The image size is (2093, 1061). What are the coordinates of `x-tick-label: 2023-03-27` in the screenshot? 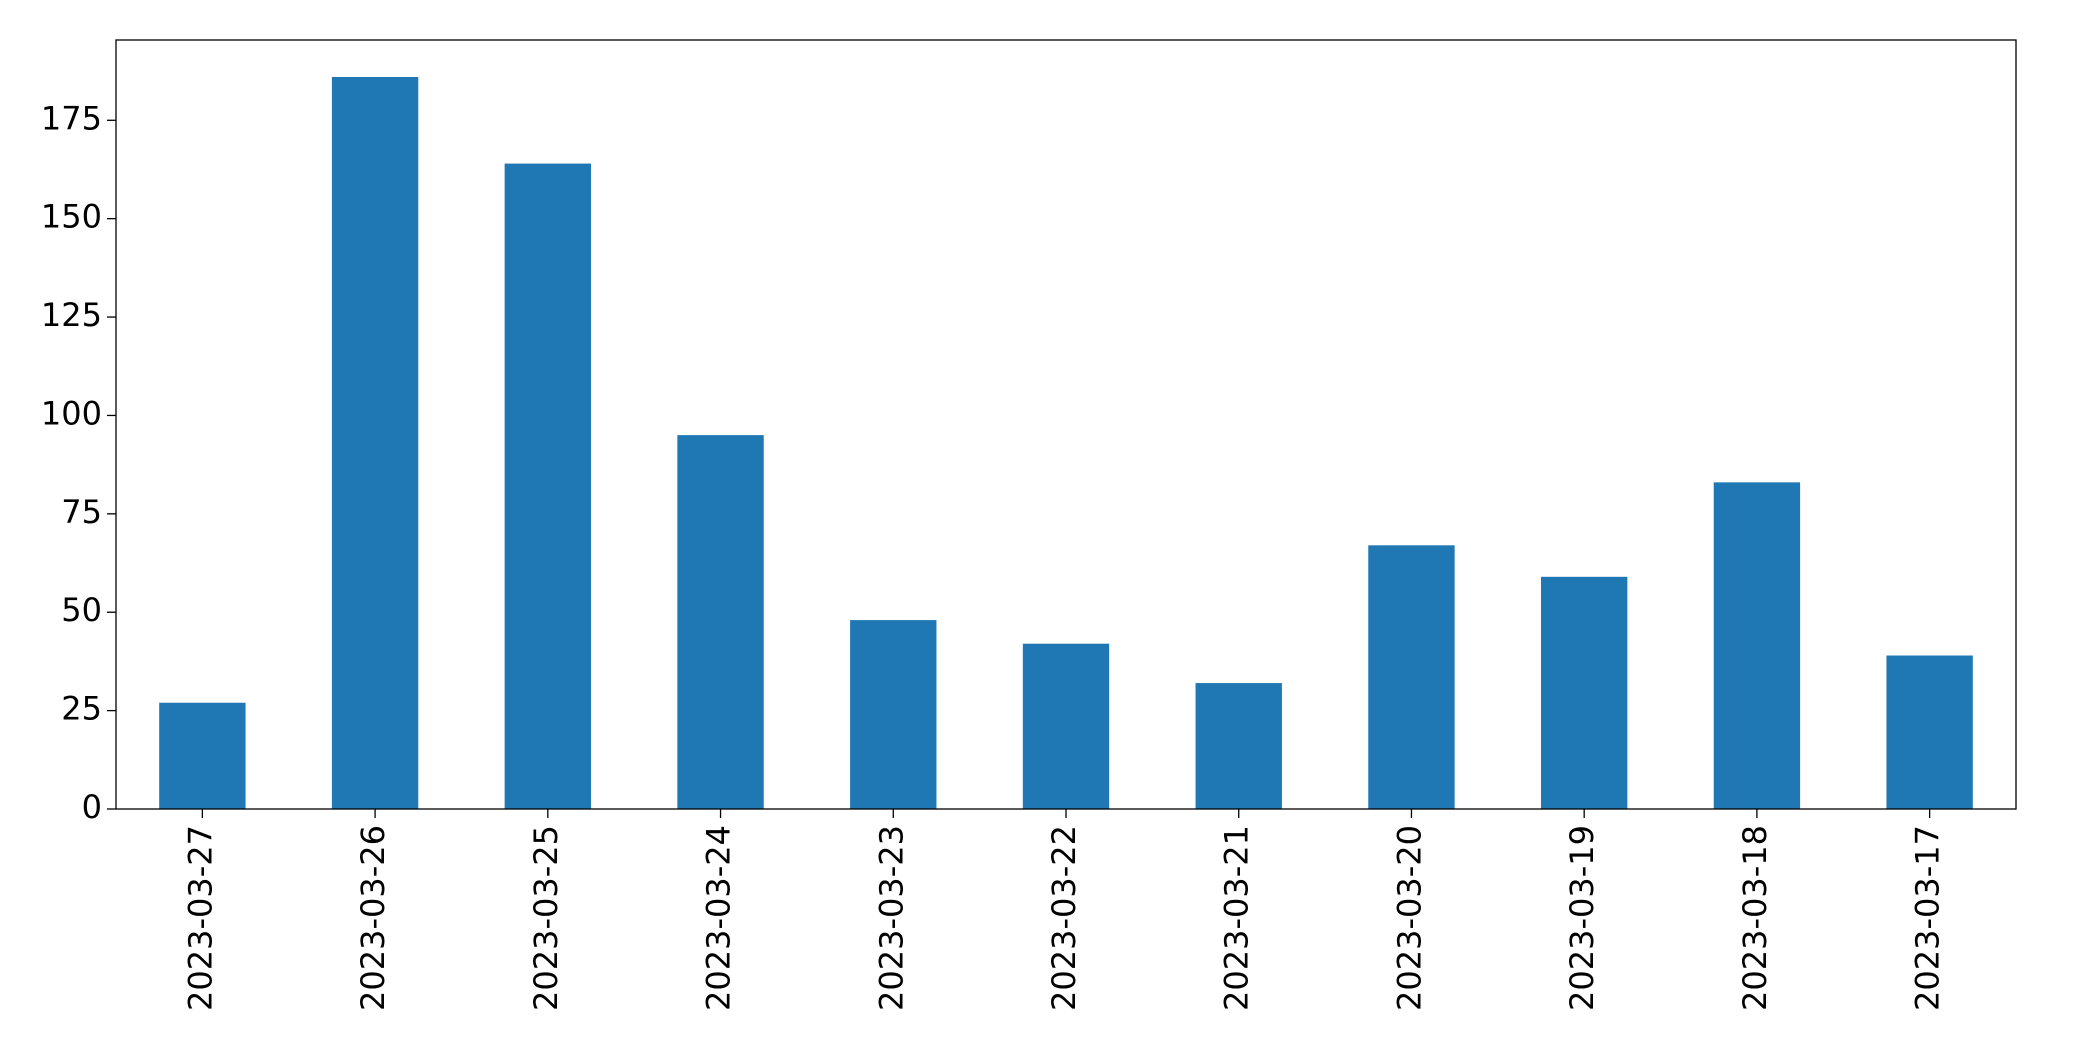 It's located at (200, 918).